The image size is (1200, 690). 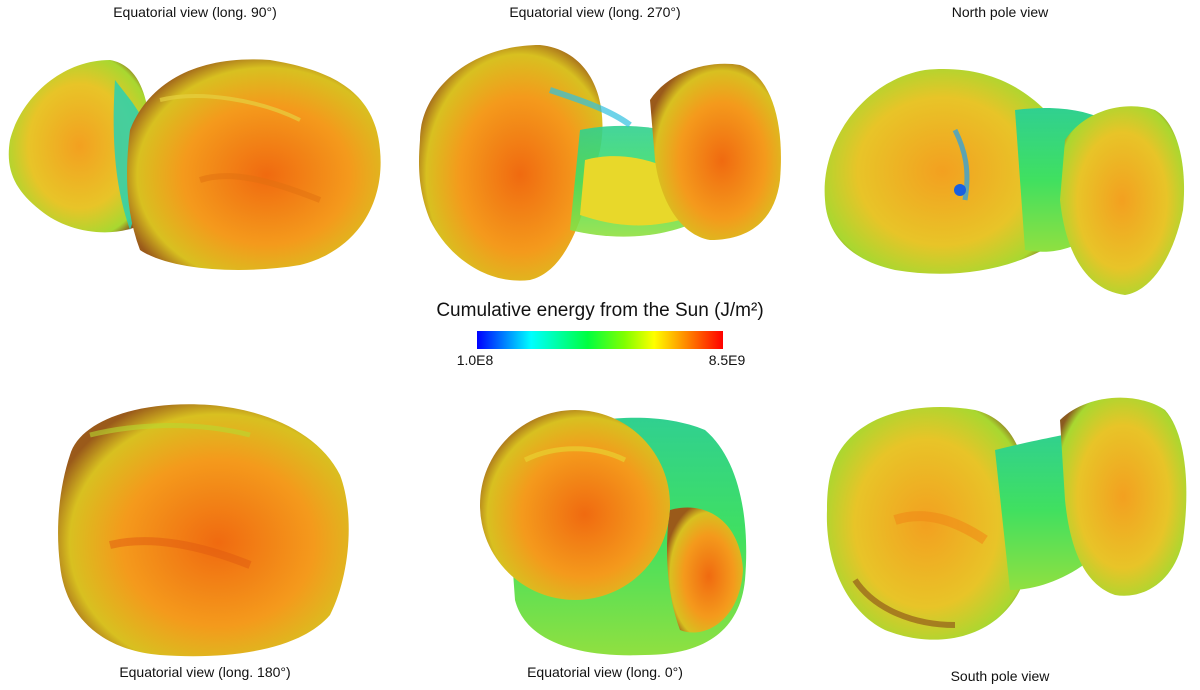 I want to click on comet-view-south-pole, so click(x=1006, y=518).